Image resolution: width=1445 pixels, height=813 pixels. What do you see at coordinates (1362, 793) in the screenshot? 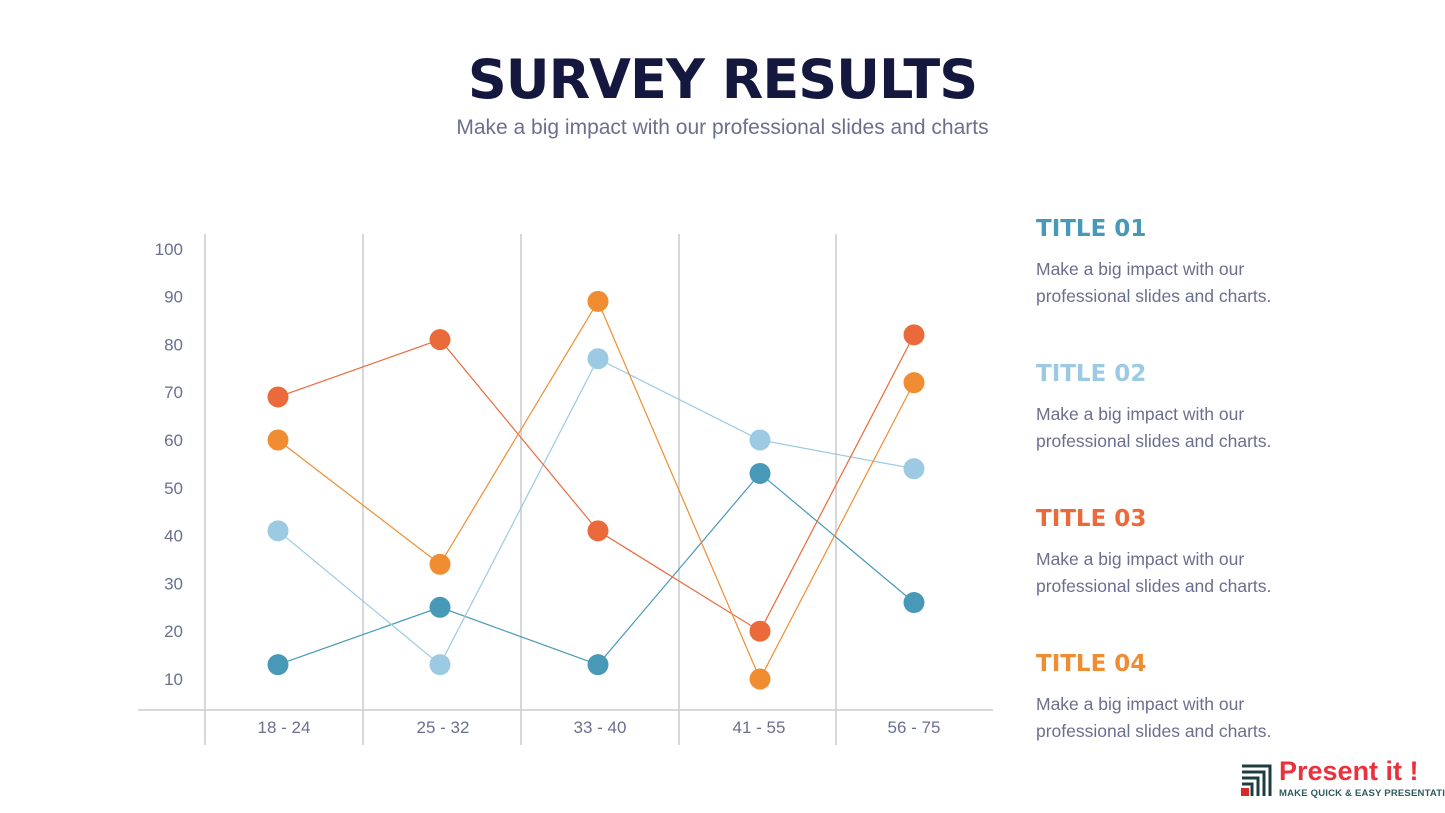
I see `logo-tagline: MAKE QUICK & EASY PRESENTATIONS` at bounding box center [1362, 793].